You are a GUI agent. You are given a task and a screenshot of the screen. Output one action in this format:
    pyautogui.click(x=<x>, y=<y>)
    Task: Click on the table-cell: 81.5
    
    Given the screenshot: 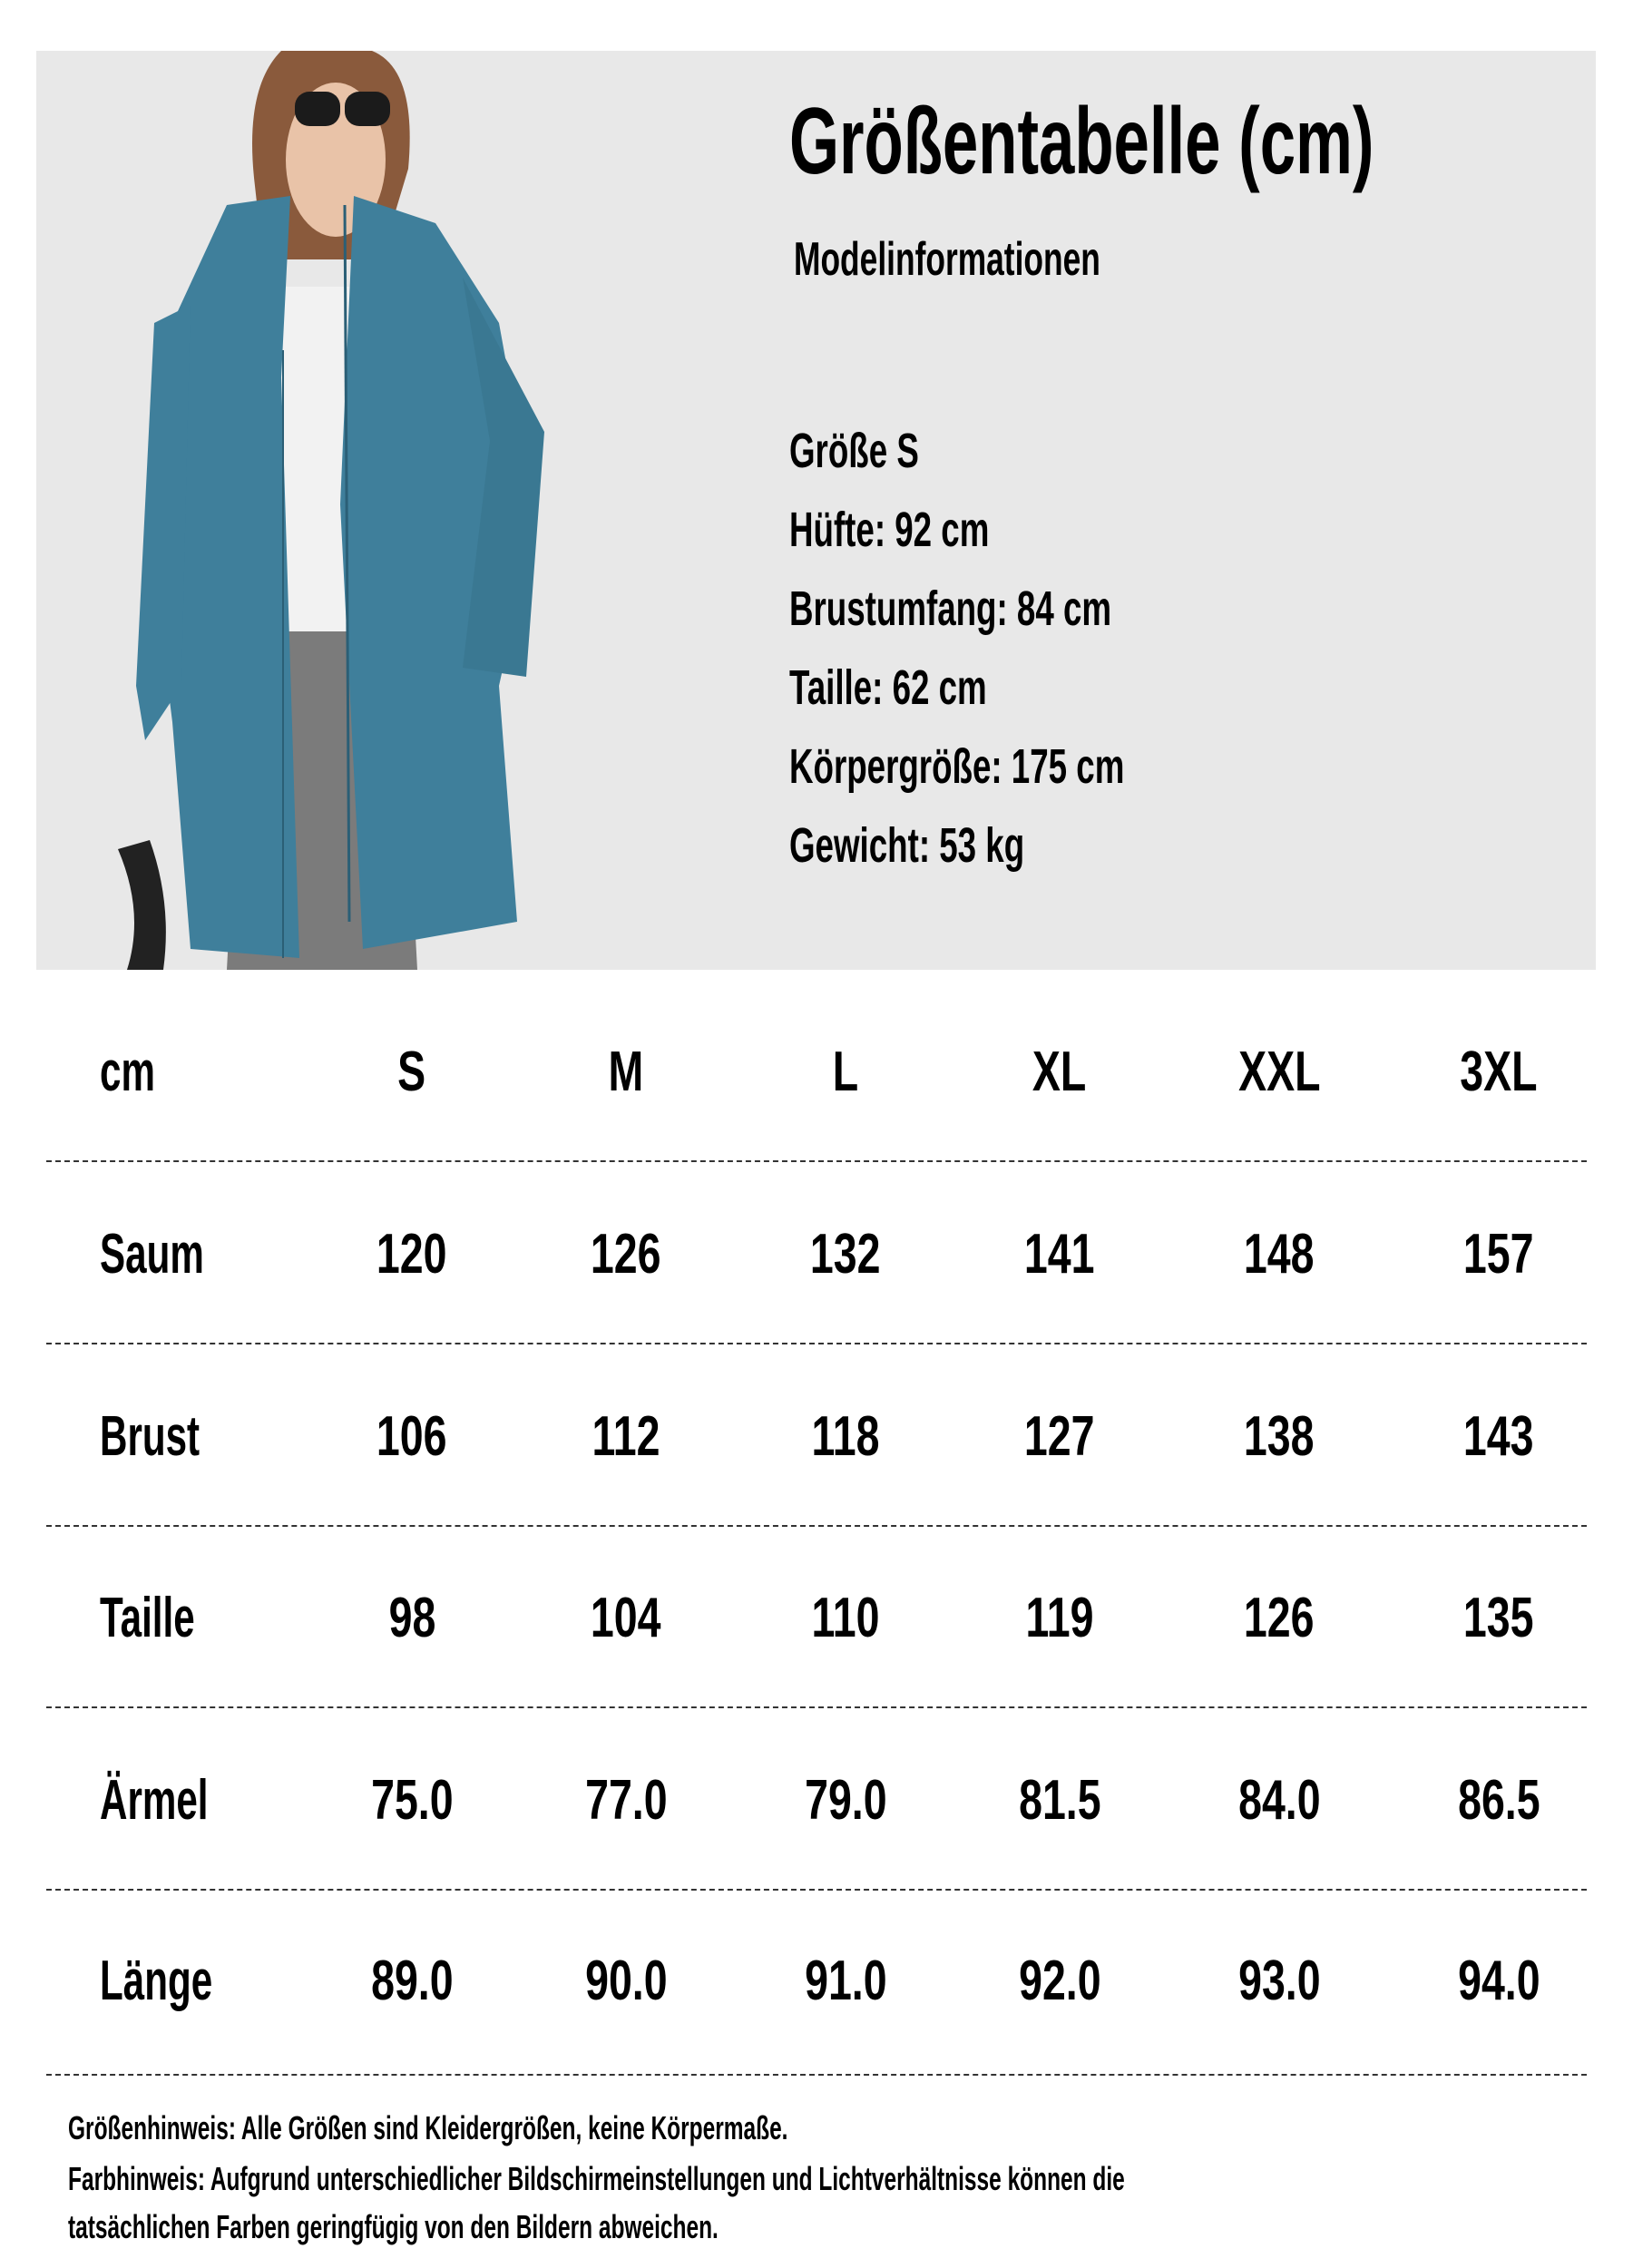 What is the action you would take?
    pyautogui.click(x=1059, y=1801)
    